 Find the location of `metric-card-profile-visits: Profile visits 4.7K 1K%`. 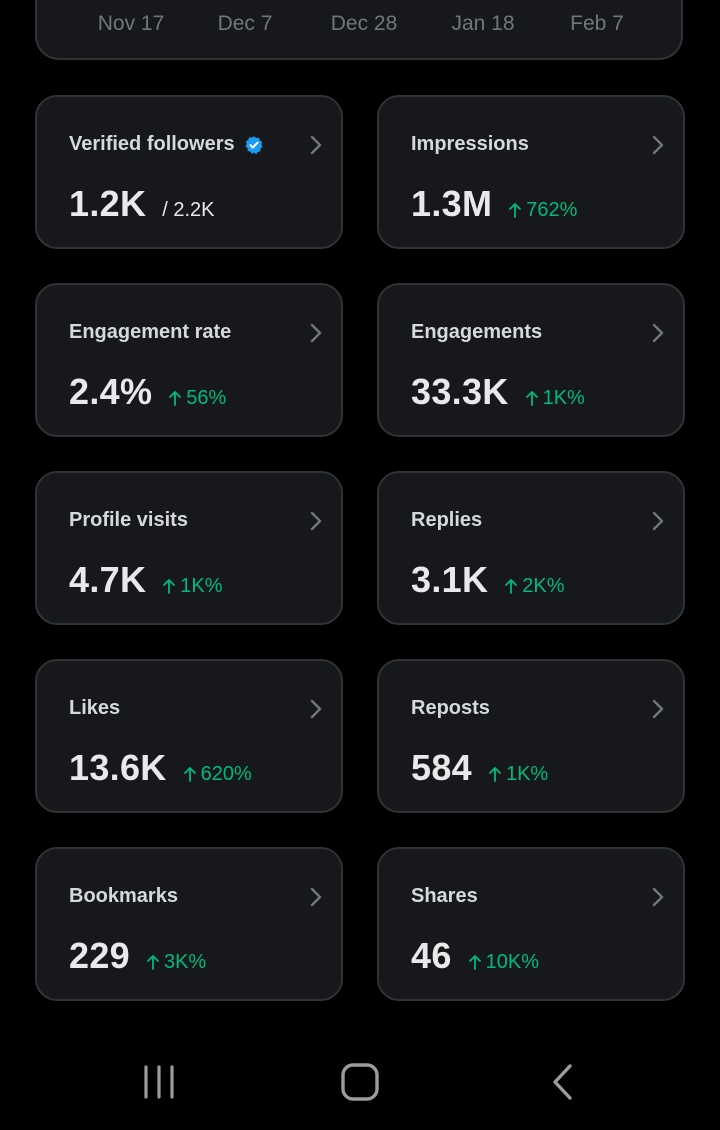

metric-card-profile-visits: Profile visits 4.7K 1K% is located at coordinates (189, 548).